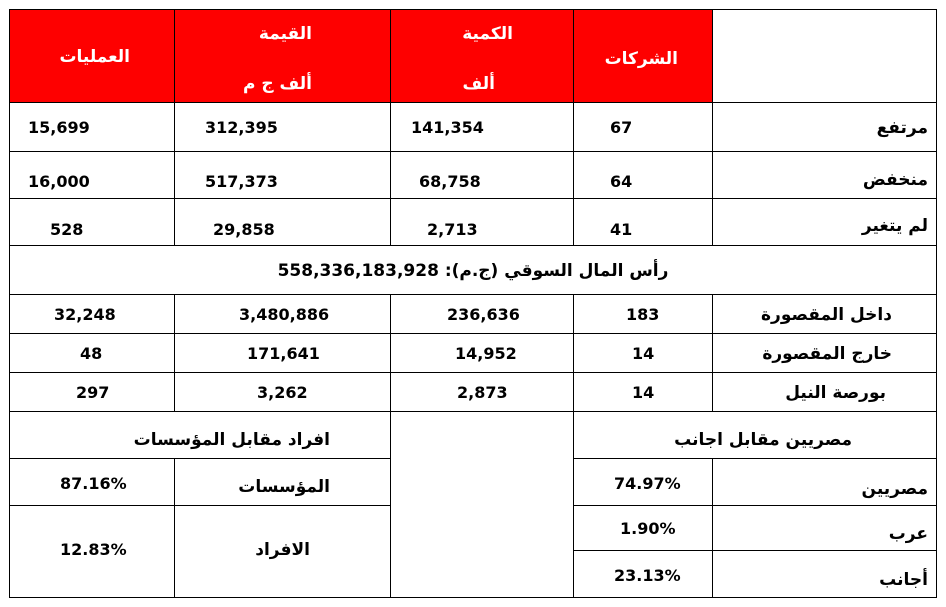 The image size is (946, 607). What do you see at coordinates (895, 180) in the screenshot?
I see `row-label: منخفض` at bounding box center [895, 180].